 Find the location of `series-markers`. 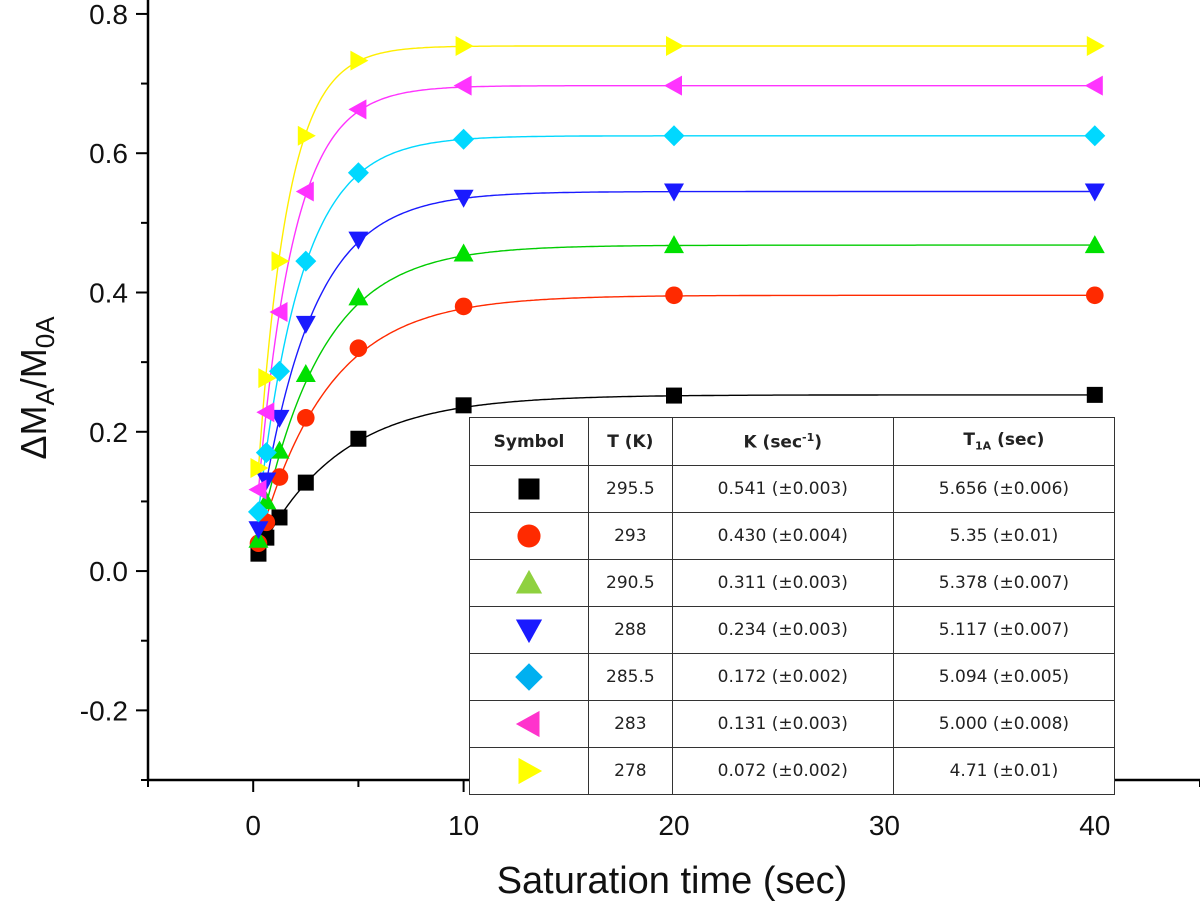

series-markers is located at coordinates (676, 474).